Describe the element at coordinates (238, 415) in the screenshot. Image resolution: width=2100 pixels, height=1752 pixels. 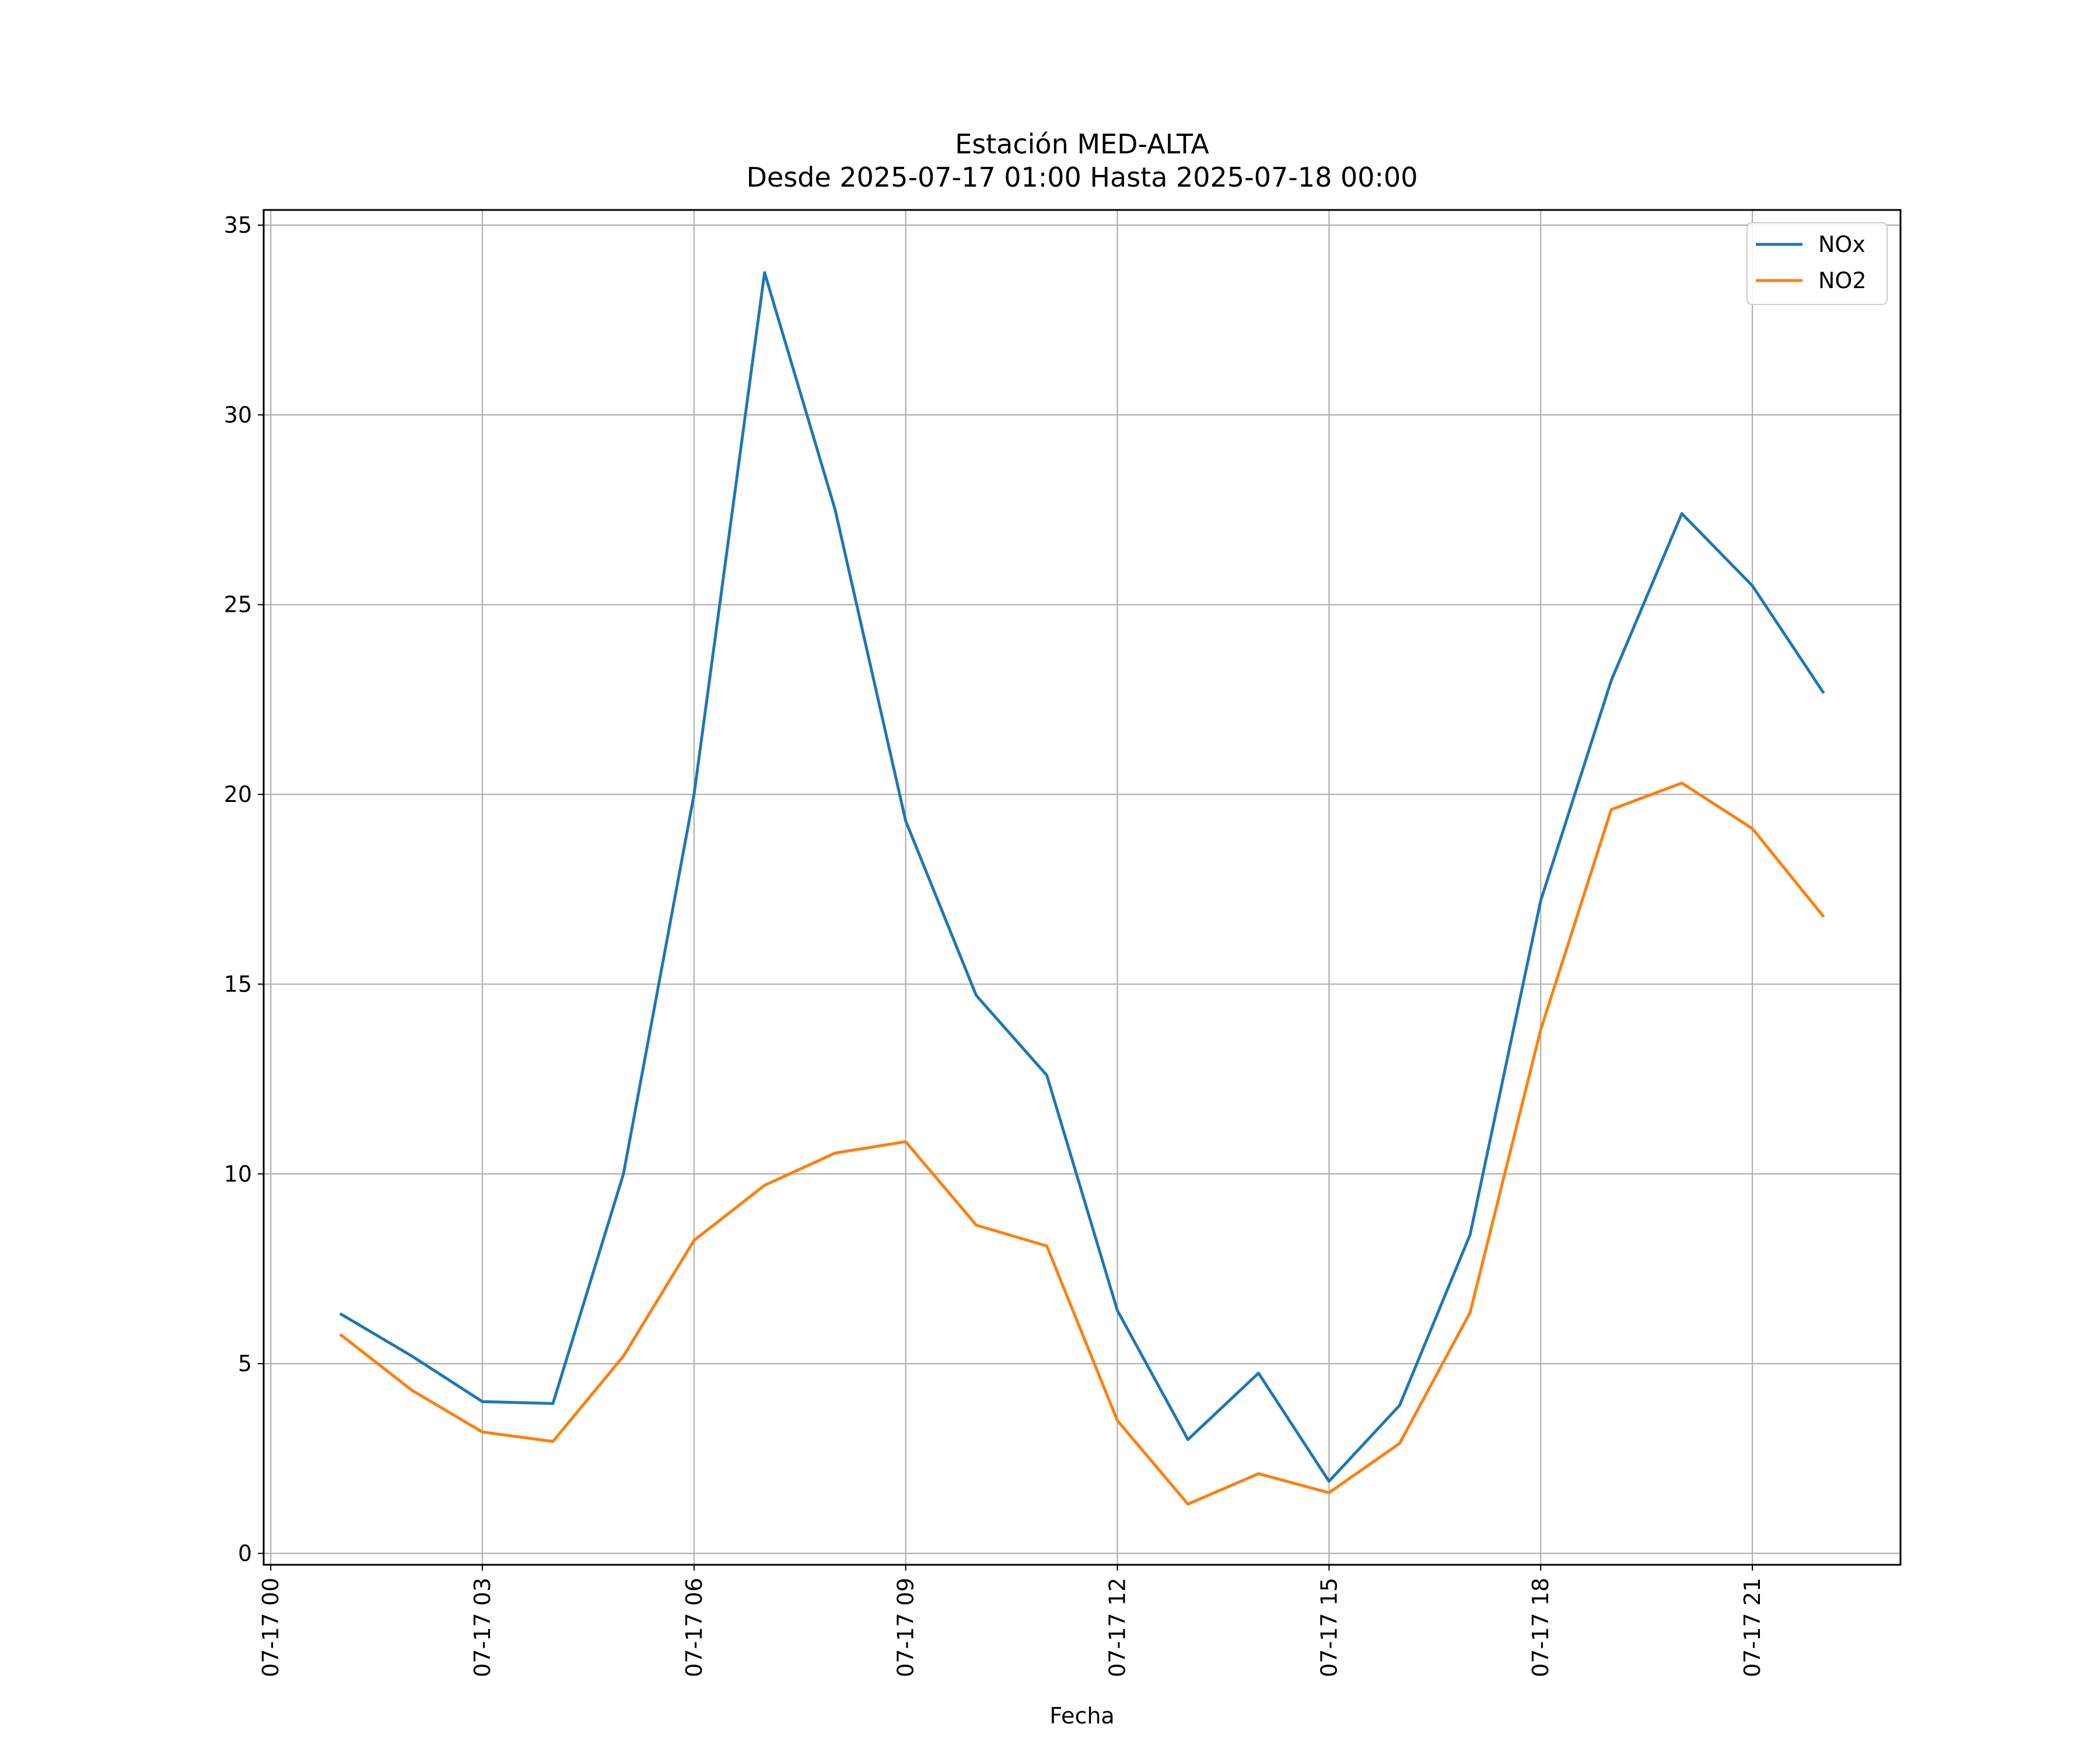
I see `y-tick-label: 30` at that location.